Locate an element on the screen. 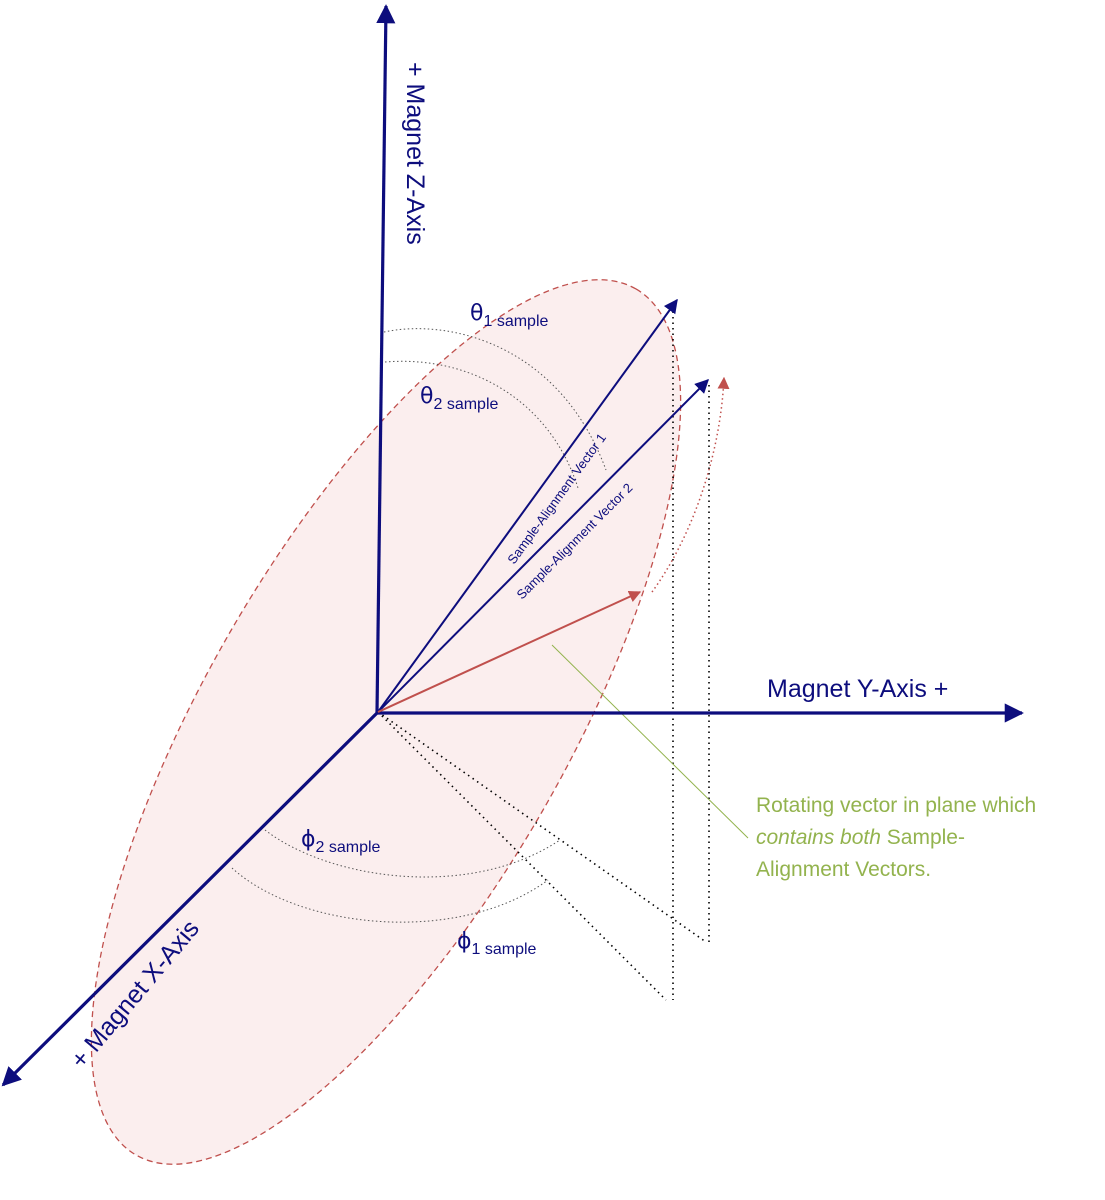  phi1-projection-line is located at coordinates (522, 856).